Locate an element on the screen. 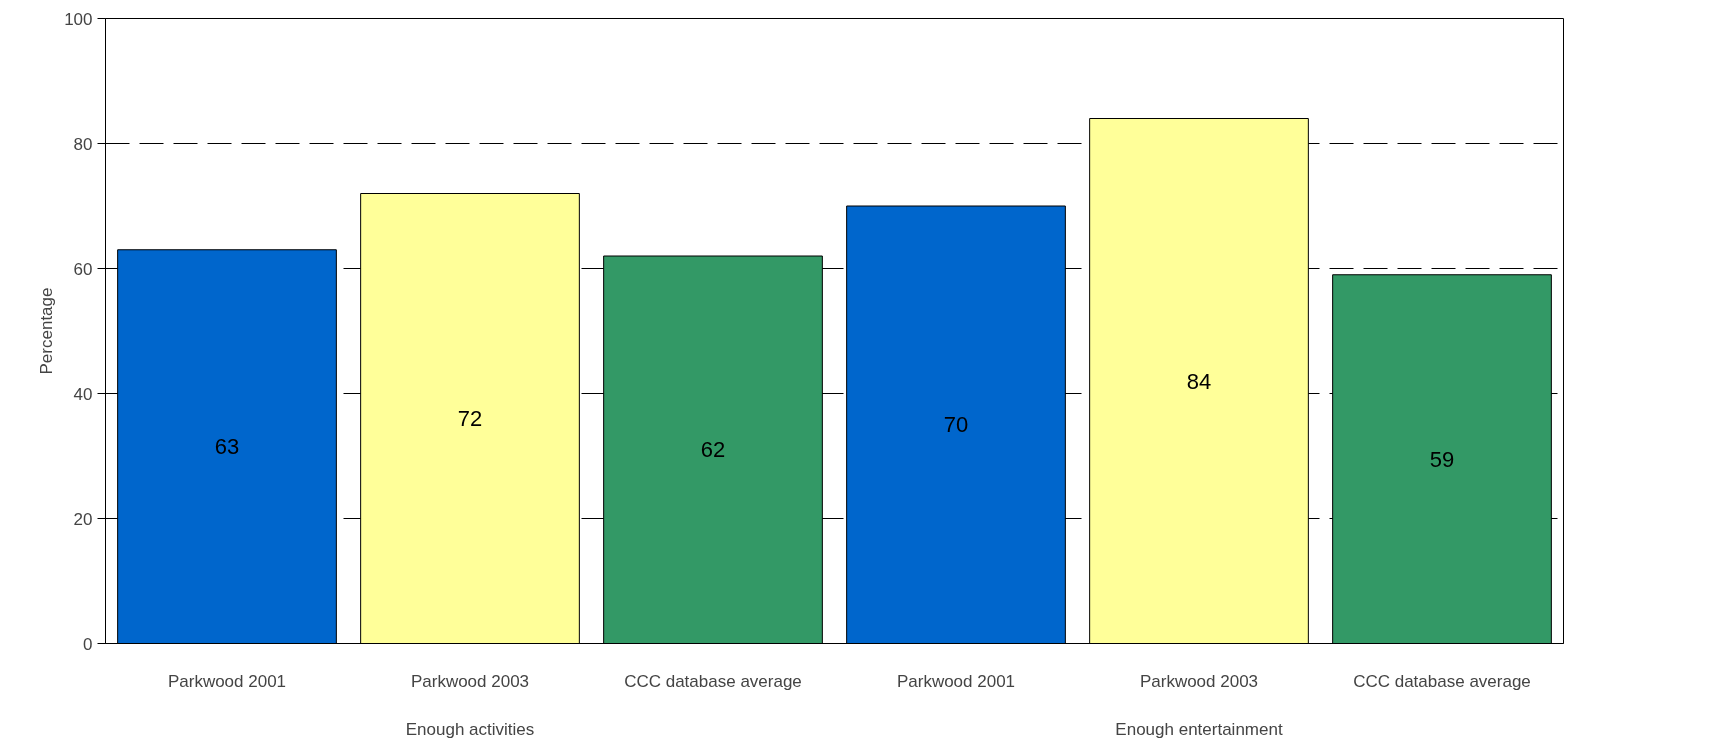 The width and height of the screenshot is (1723, 741). y-axis-title: Percentage is located at coordinates (47, 331).